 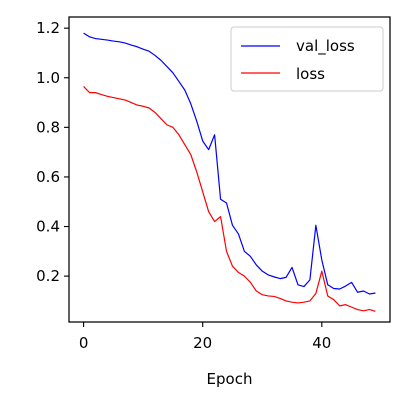 What do you see at coordinates (48, 78) in the screenshot?
I see `y-tick-label: 1.0` at bounding box center [48, 78].